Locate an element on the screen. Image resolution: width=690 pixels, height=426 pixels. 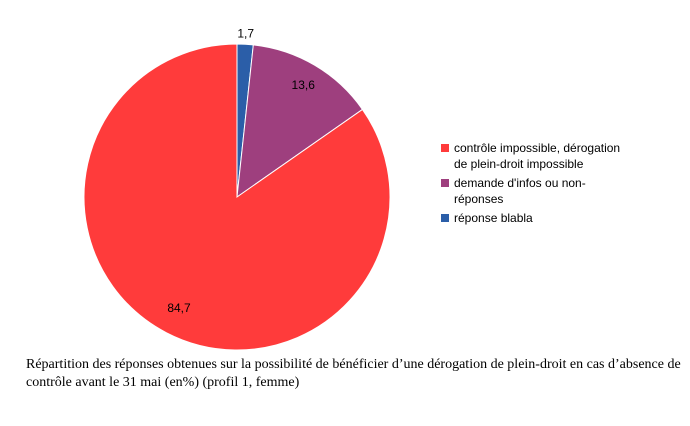
pie-data-labels: 1,7 13,6 84,7 is located at coordinates (241, 171).